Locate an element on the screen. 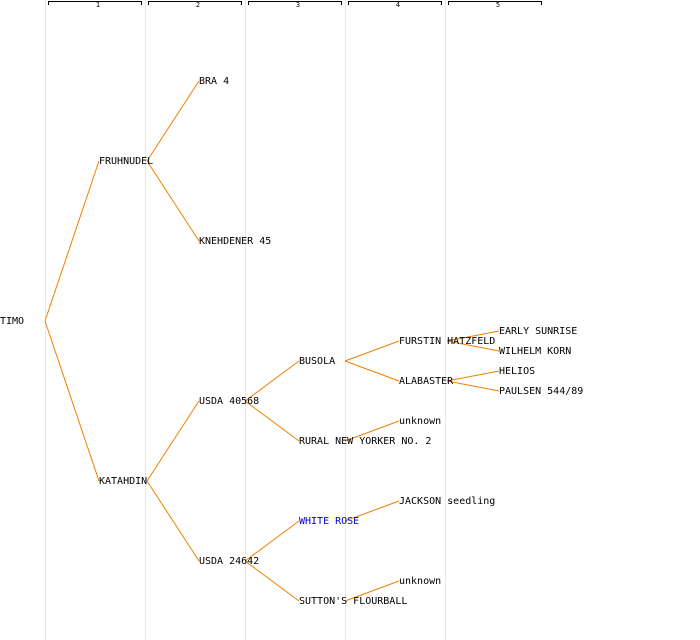 This screenshot has height=640, width=700. generation-label-3: 3 is located at coordinates (298, 5).